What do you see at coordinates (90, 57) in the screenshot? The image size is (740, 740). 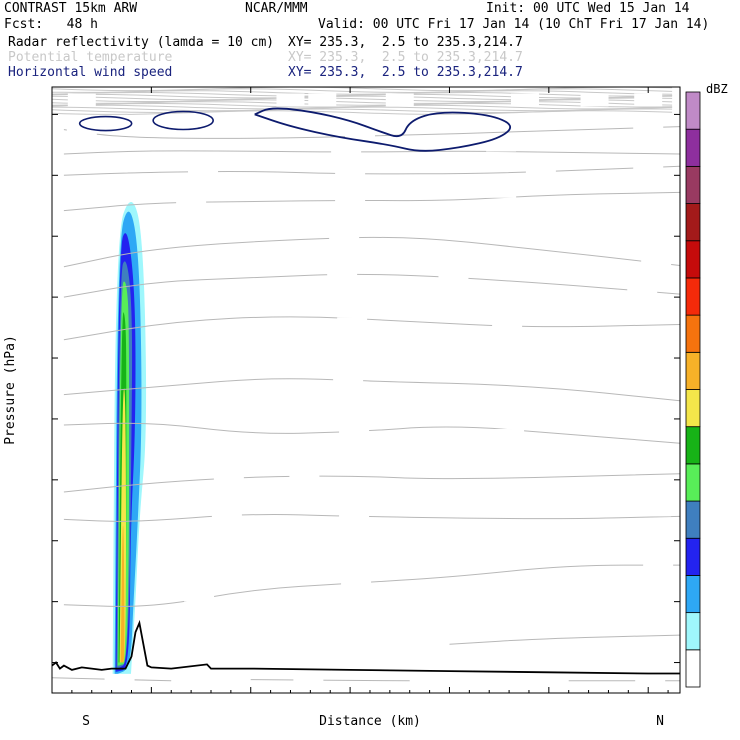 I see `field-theta-name: Potential temperature` at bounding box center [90, 57].